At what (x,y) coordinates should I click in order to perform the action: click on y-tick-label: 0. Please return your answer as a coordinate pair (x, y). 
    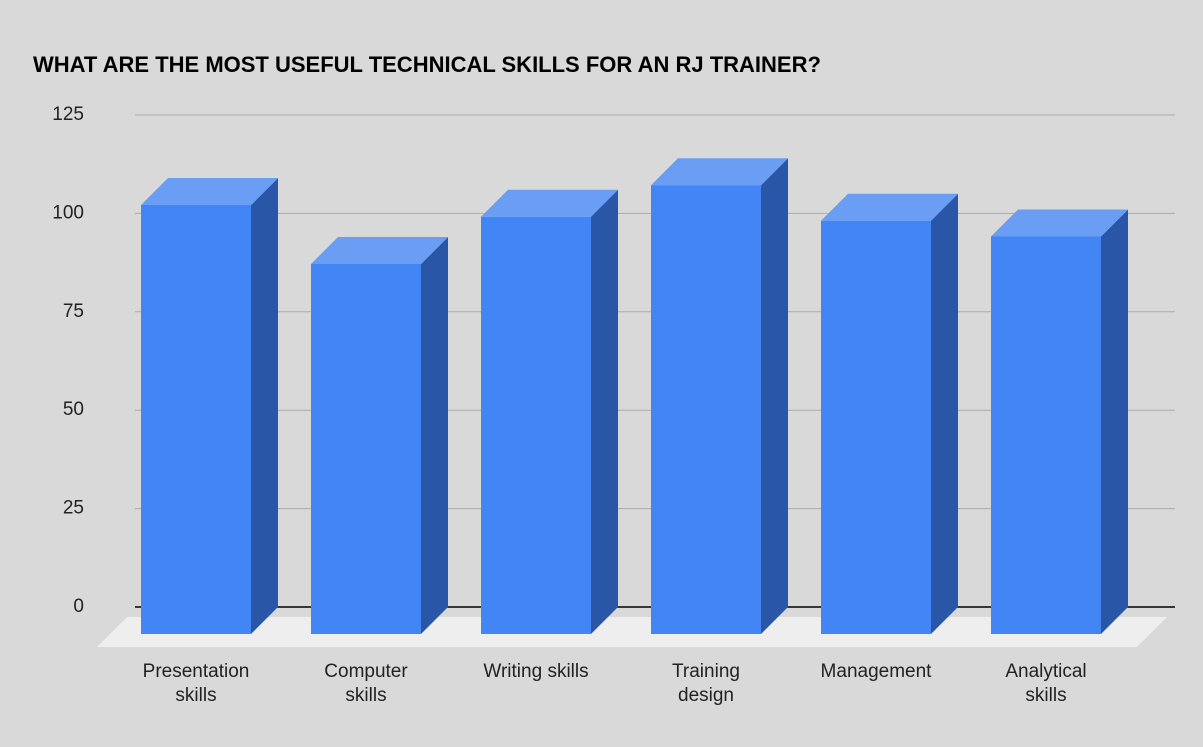
    Looking at the image, I should click on (78, 606).